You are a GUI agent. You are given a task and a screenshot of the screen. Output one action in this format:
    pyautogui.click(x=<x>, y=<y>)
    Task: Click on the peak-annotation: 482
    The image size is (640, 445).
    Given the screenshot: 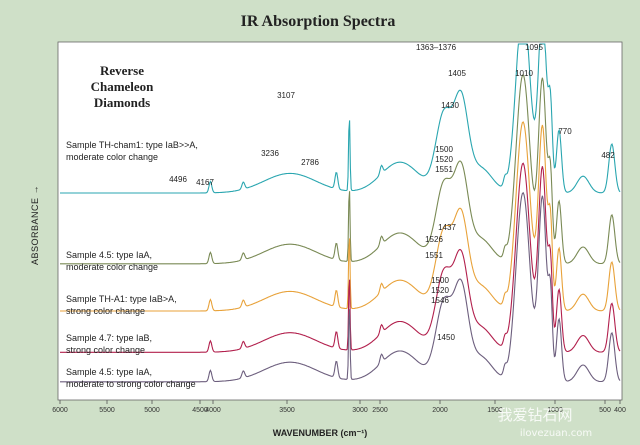 What is the action you would take?
    pyautogui.click(x=608, y=155)
    